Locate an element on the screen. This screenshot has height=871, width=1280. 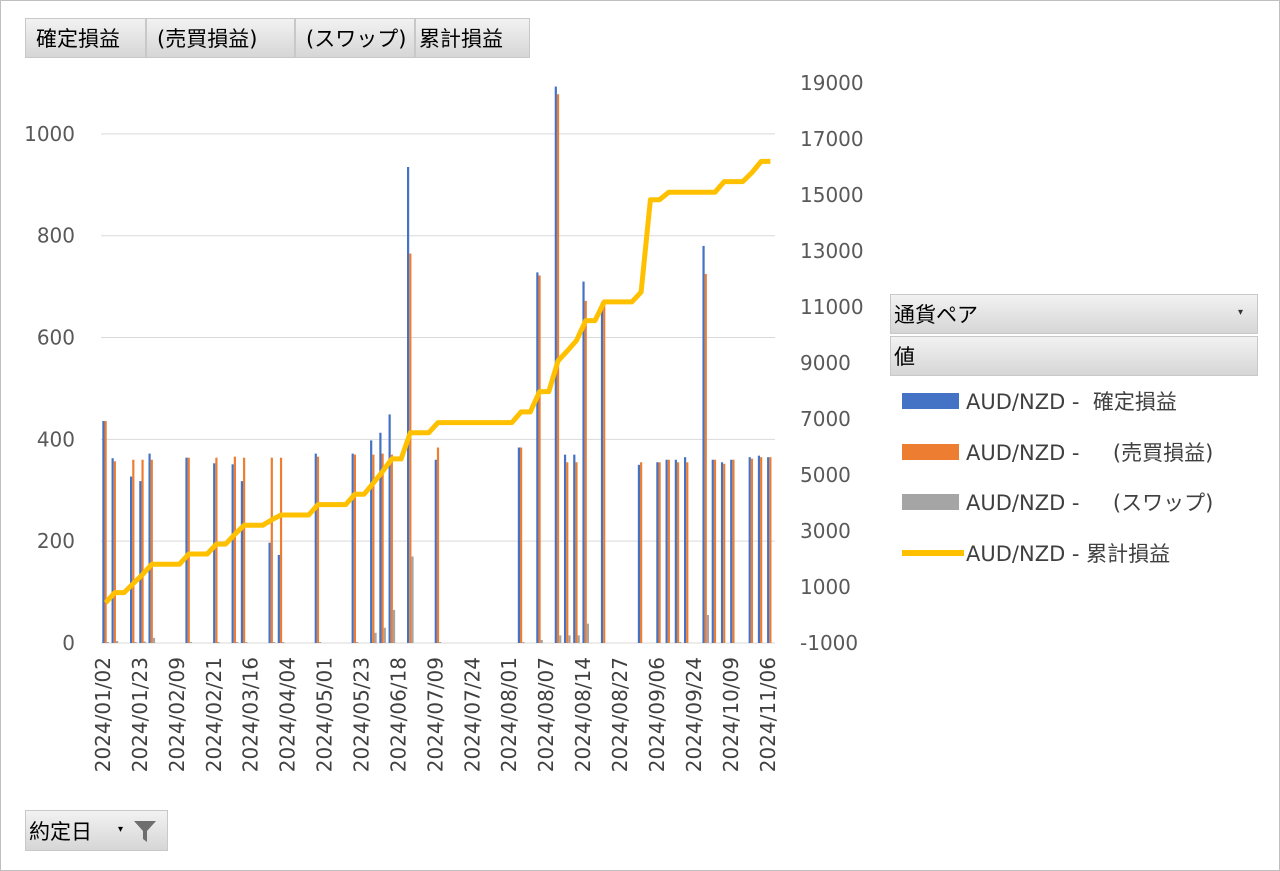
y-tick-label: 400 is located at coordinates (56, 439).